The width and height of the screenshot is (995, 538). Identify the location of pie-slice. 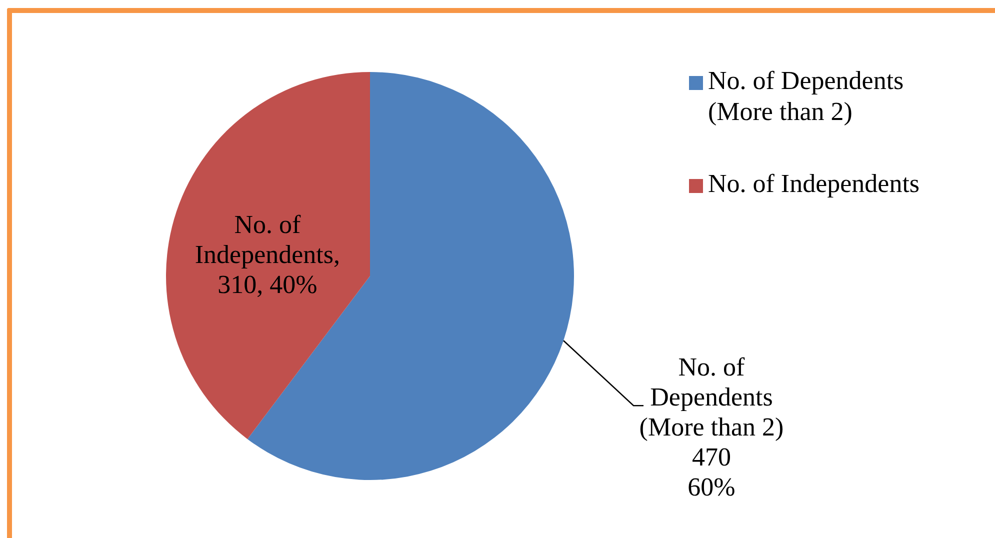
(268, 256).